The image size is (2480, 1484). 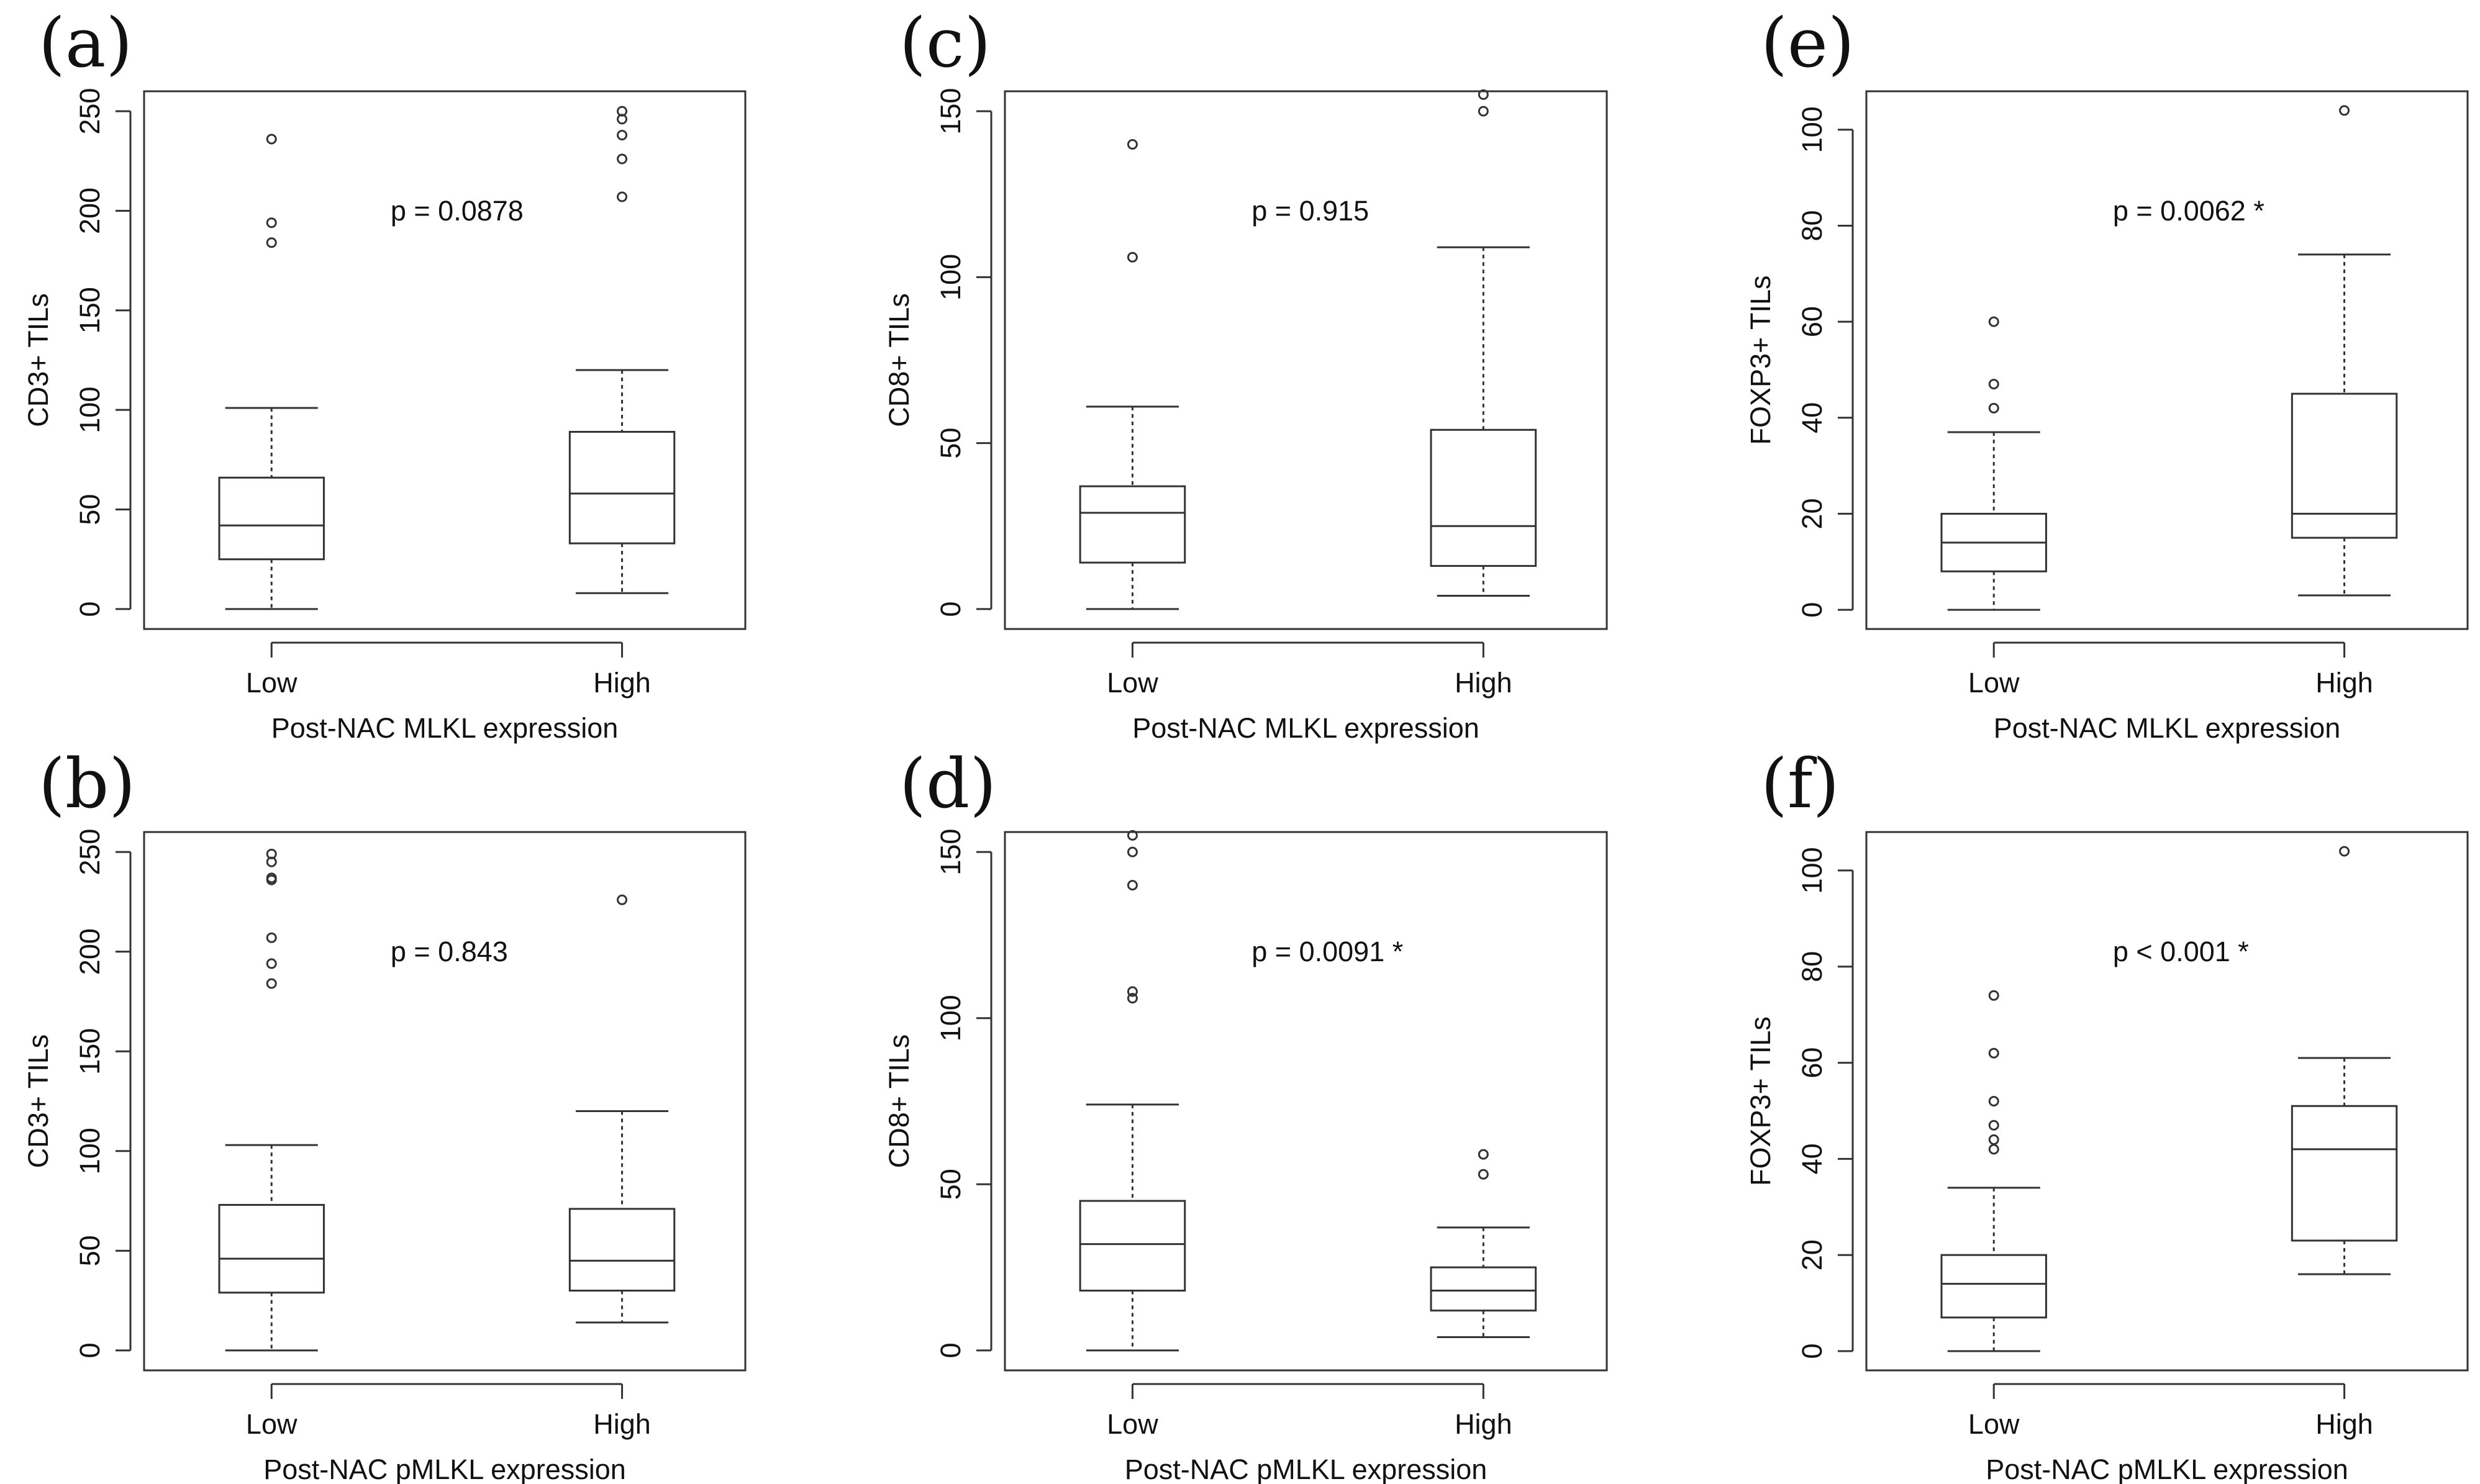 I want to click on panel-label: (c), so click(x=945, y=43).